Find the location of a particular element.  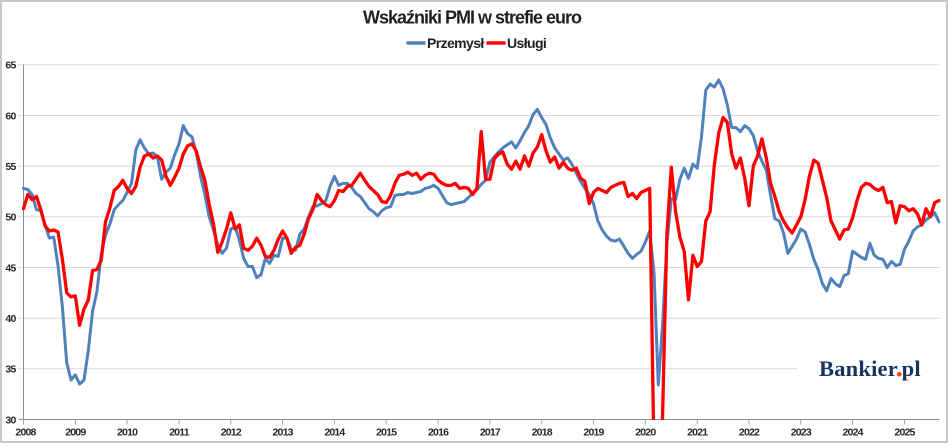

svg-text: 2018 is located at coordinates (542, 433).